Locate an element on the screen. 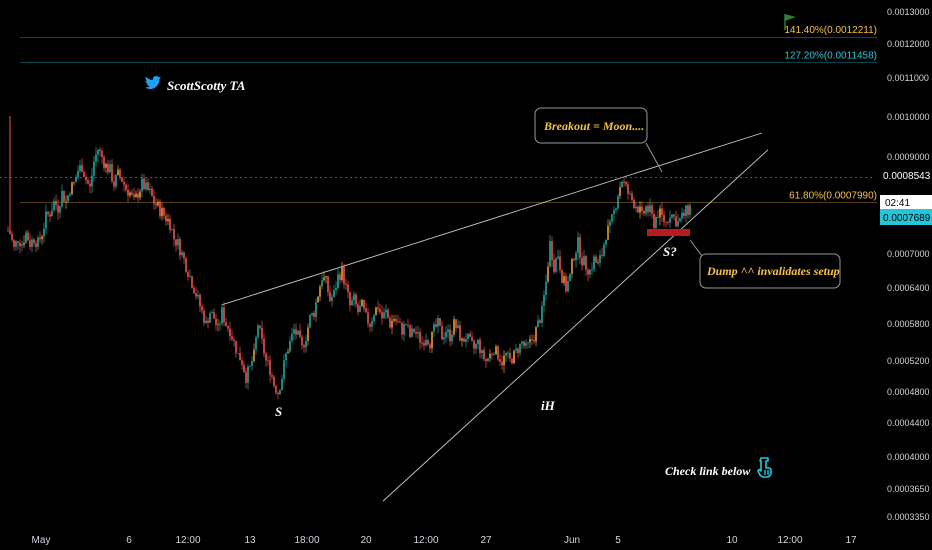 Image resolution: width=932 pixels, height=550 pixels. invalidation-zone is located at coordinates (668, 232).